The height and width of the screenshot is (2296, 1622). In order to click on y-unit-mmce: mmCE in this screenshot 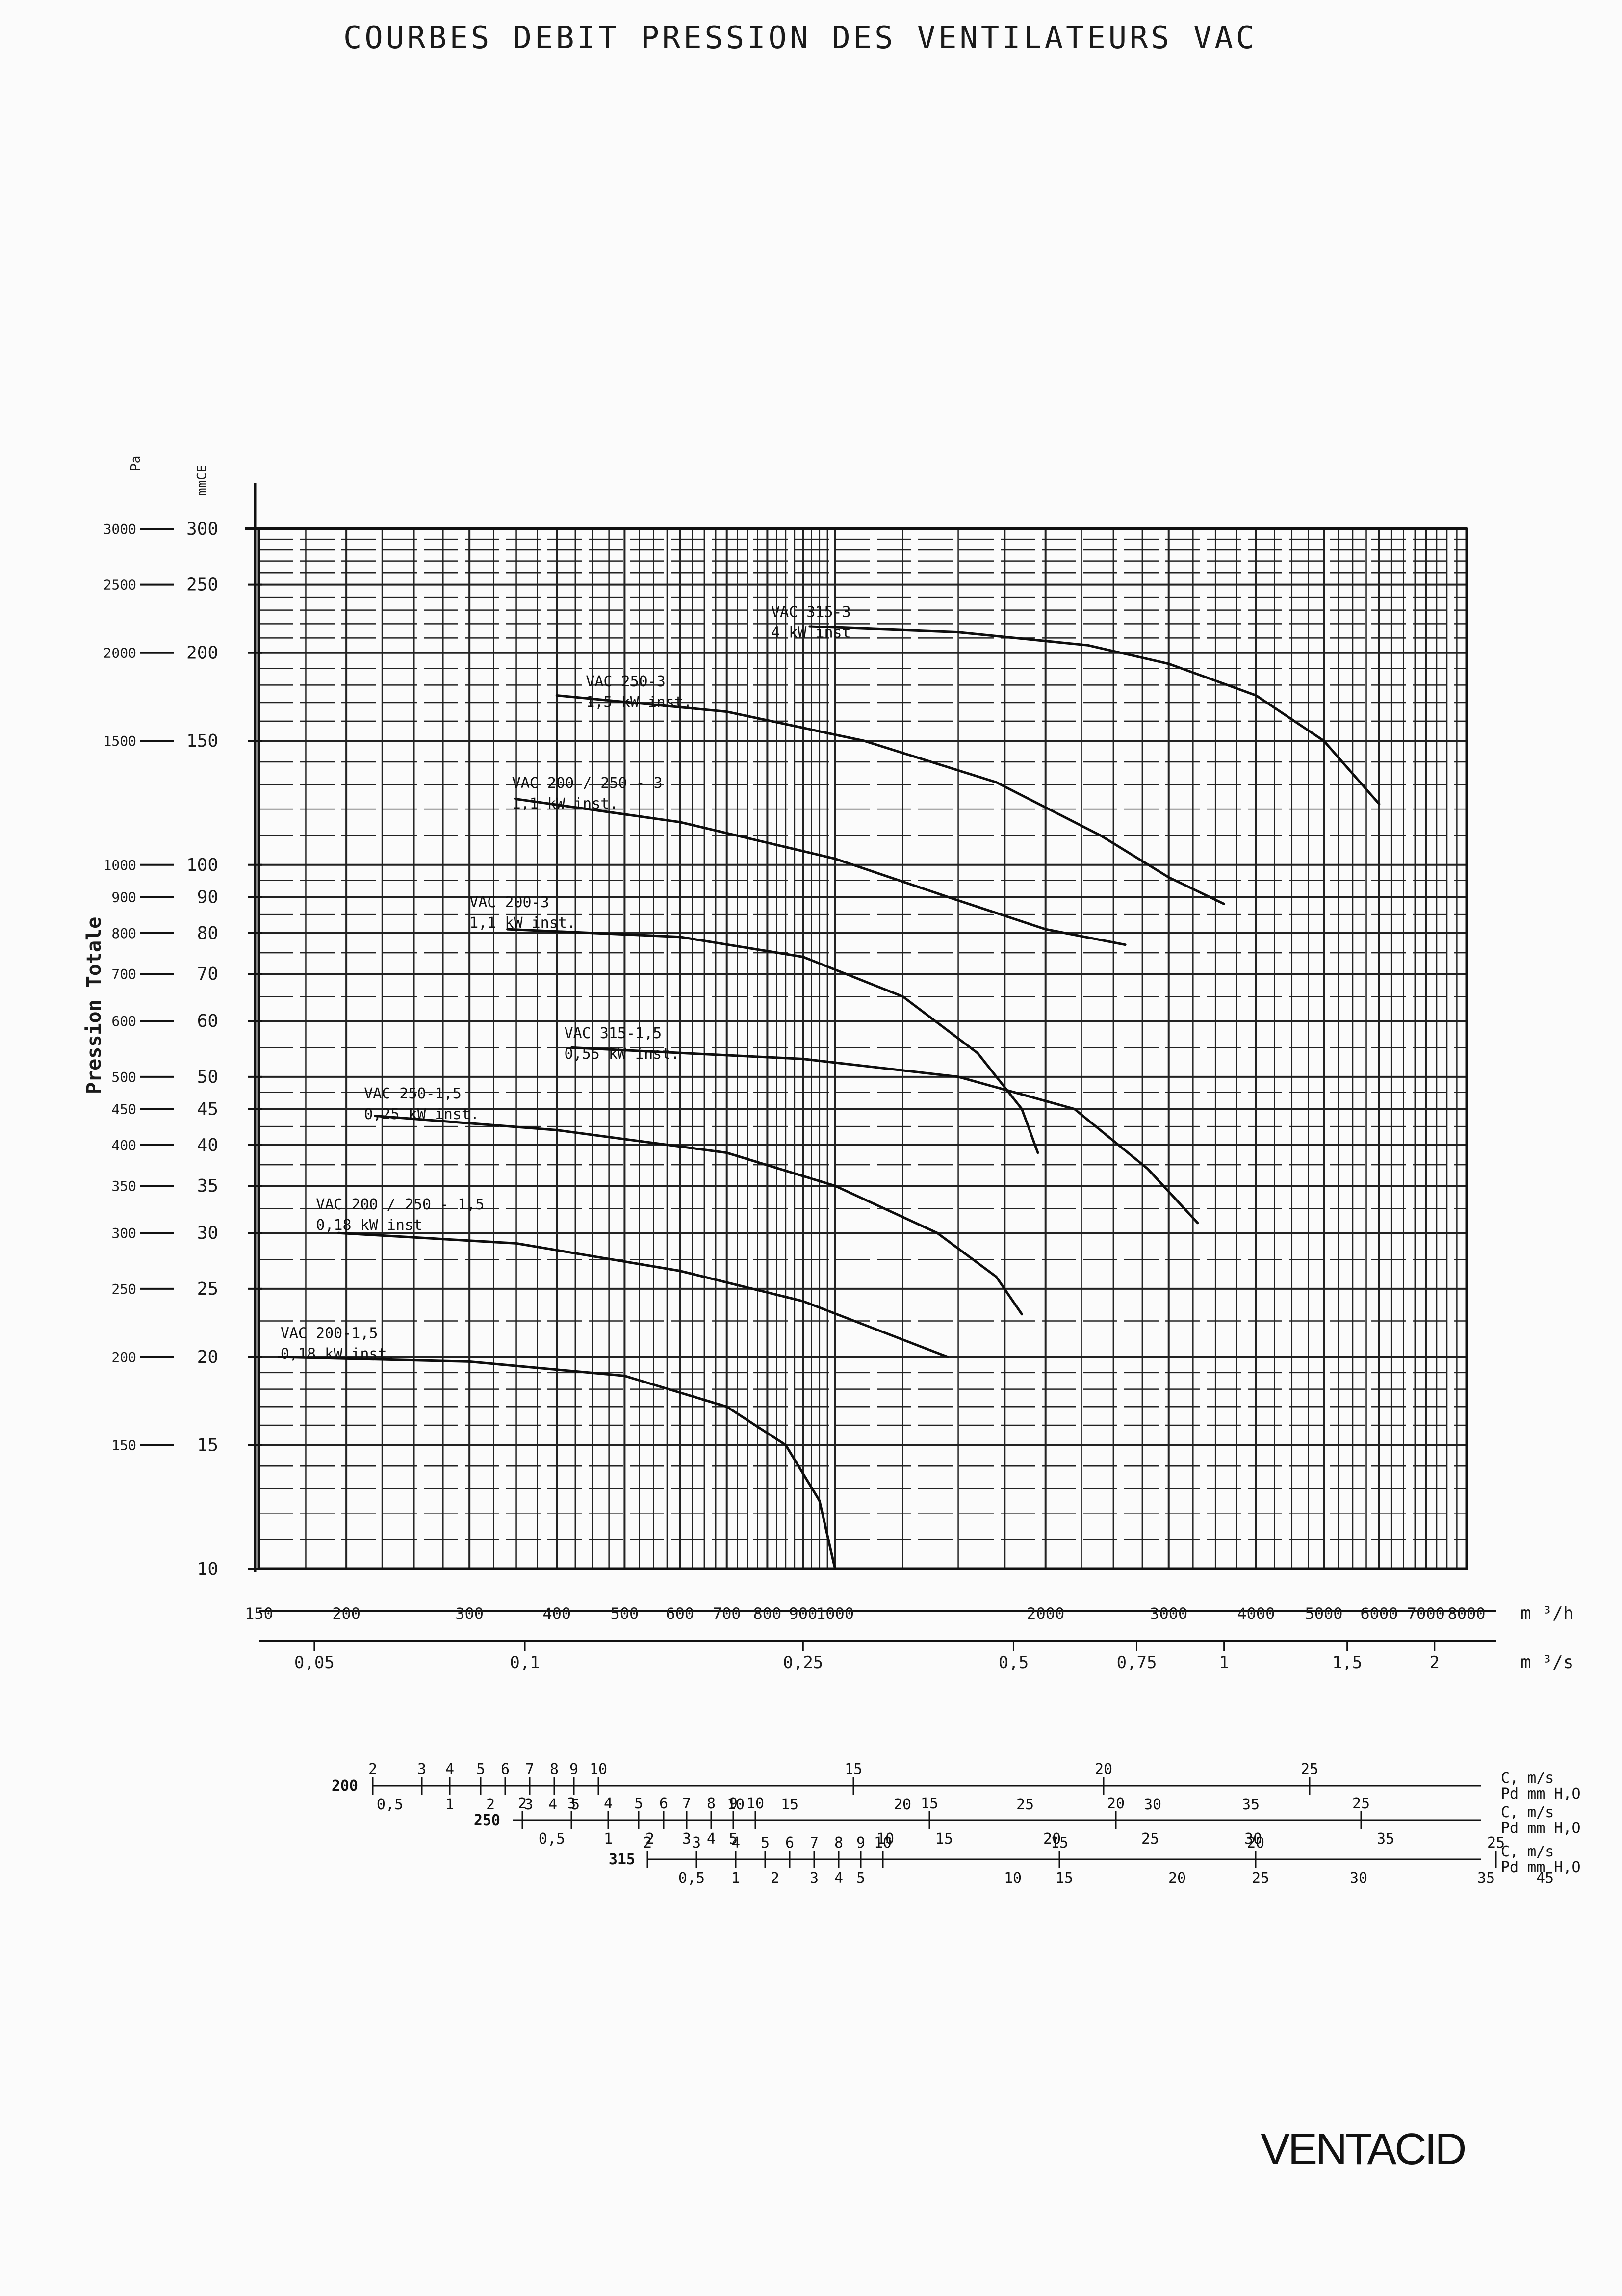, I will do `click(202, 480)`.